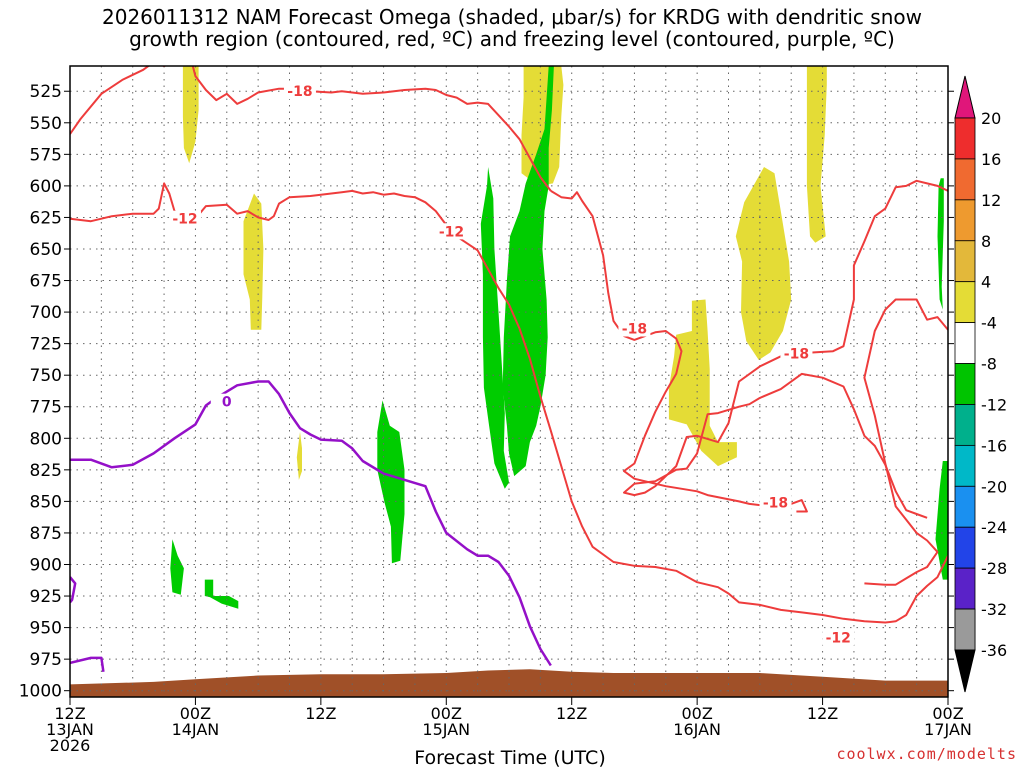  I want to click on y-tick-label: 975, so click(46, 660).